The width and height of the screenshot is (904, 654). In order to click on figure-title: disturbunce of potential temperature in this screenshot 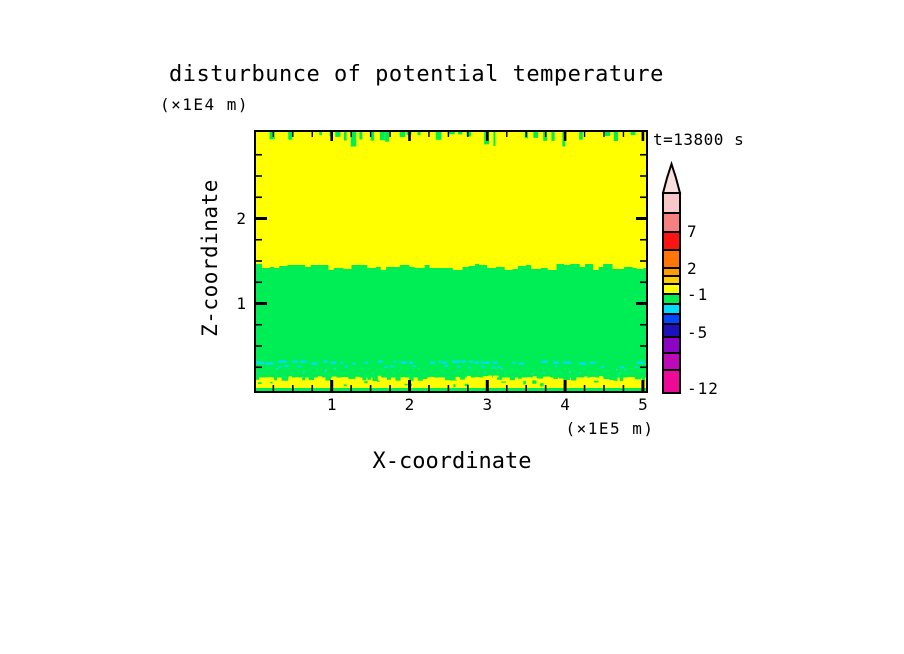, I will do `click(416, 74)`.